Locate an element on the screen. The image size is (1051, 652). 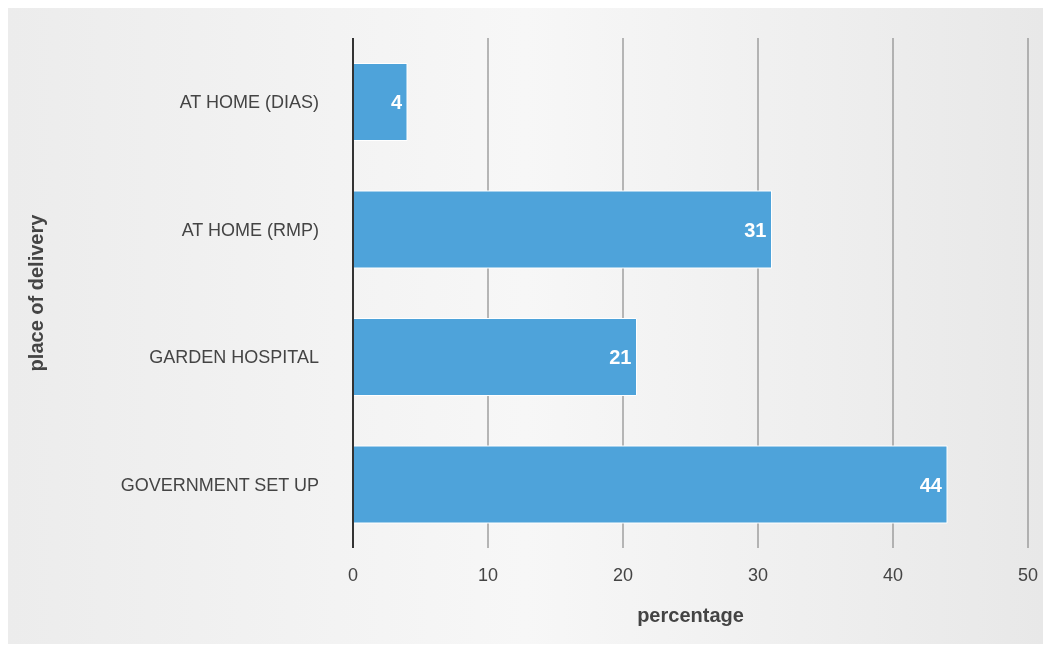
y-tick-label: GOVERNMENT SET UP is located at coordinates (219, 484).